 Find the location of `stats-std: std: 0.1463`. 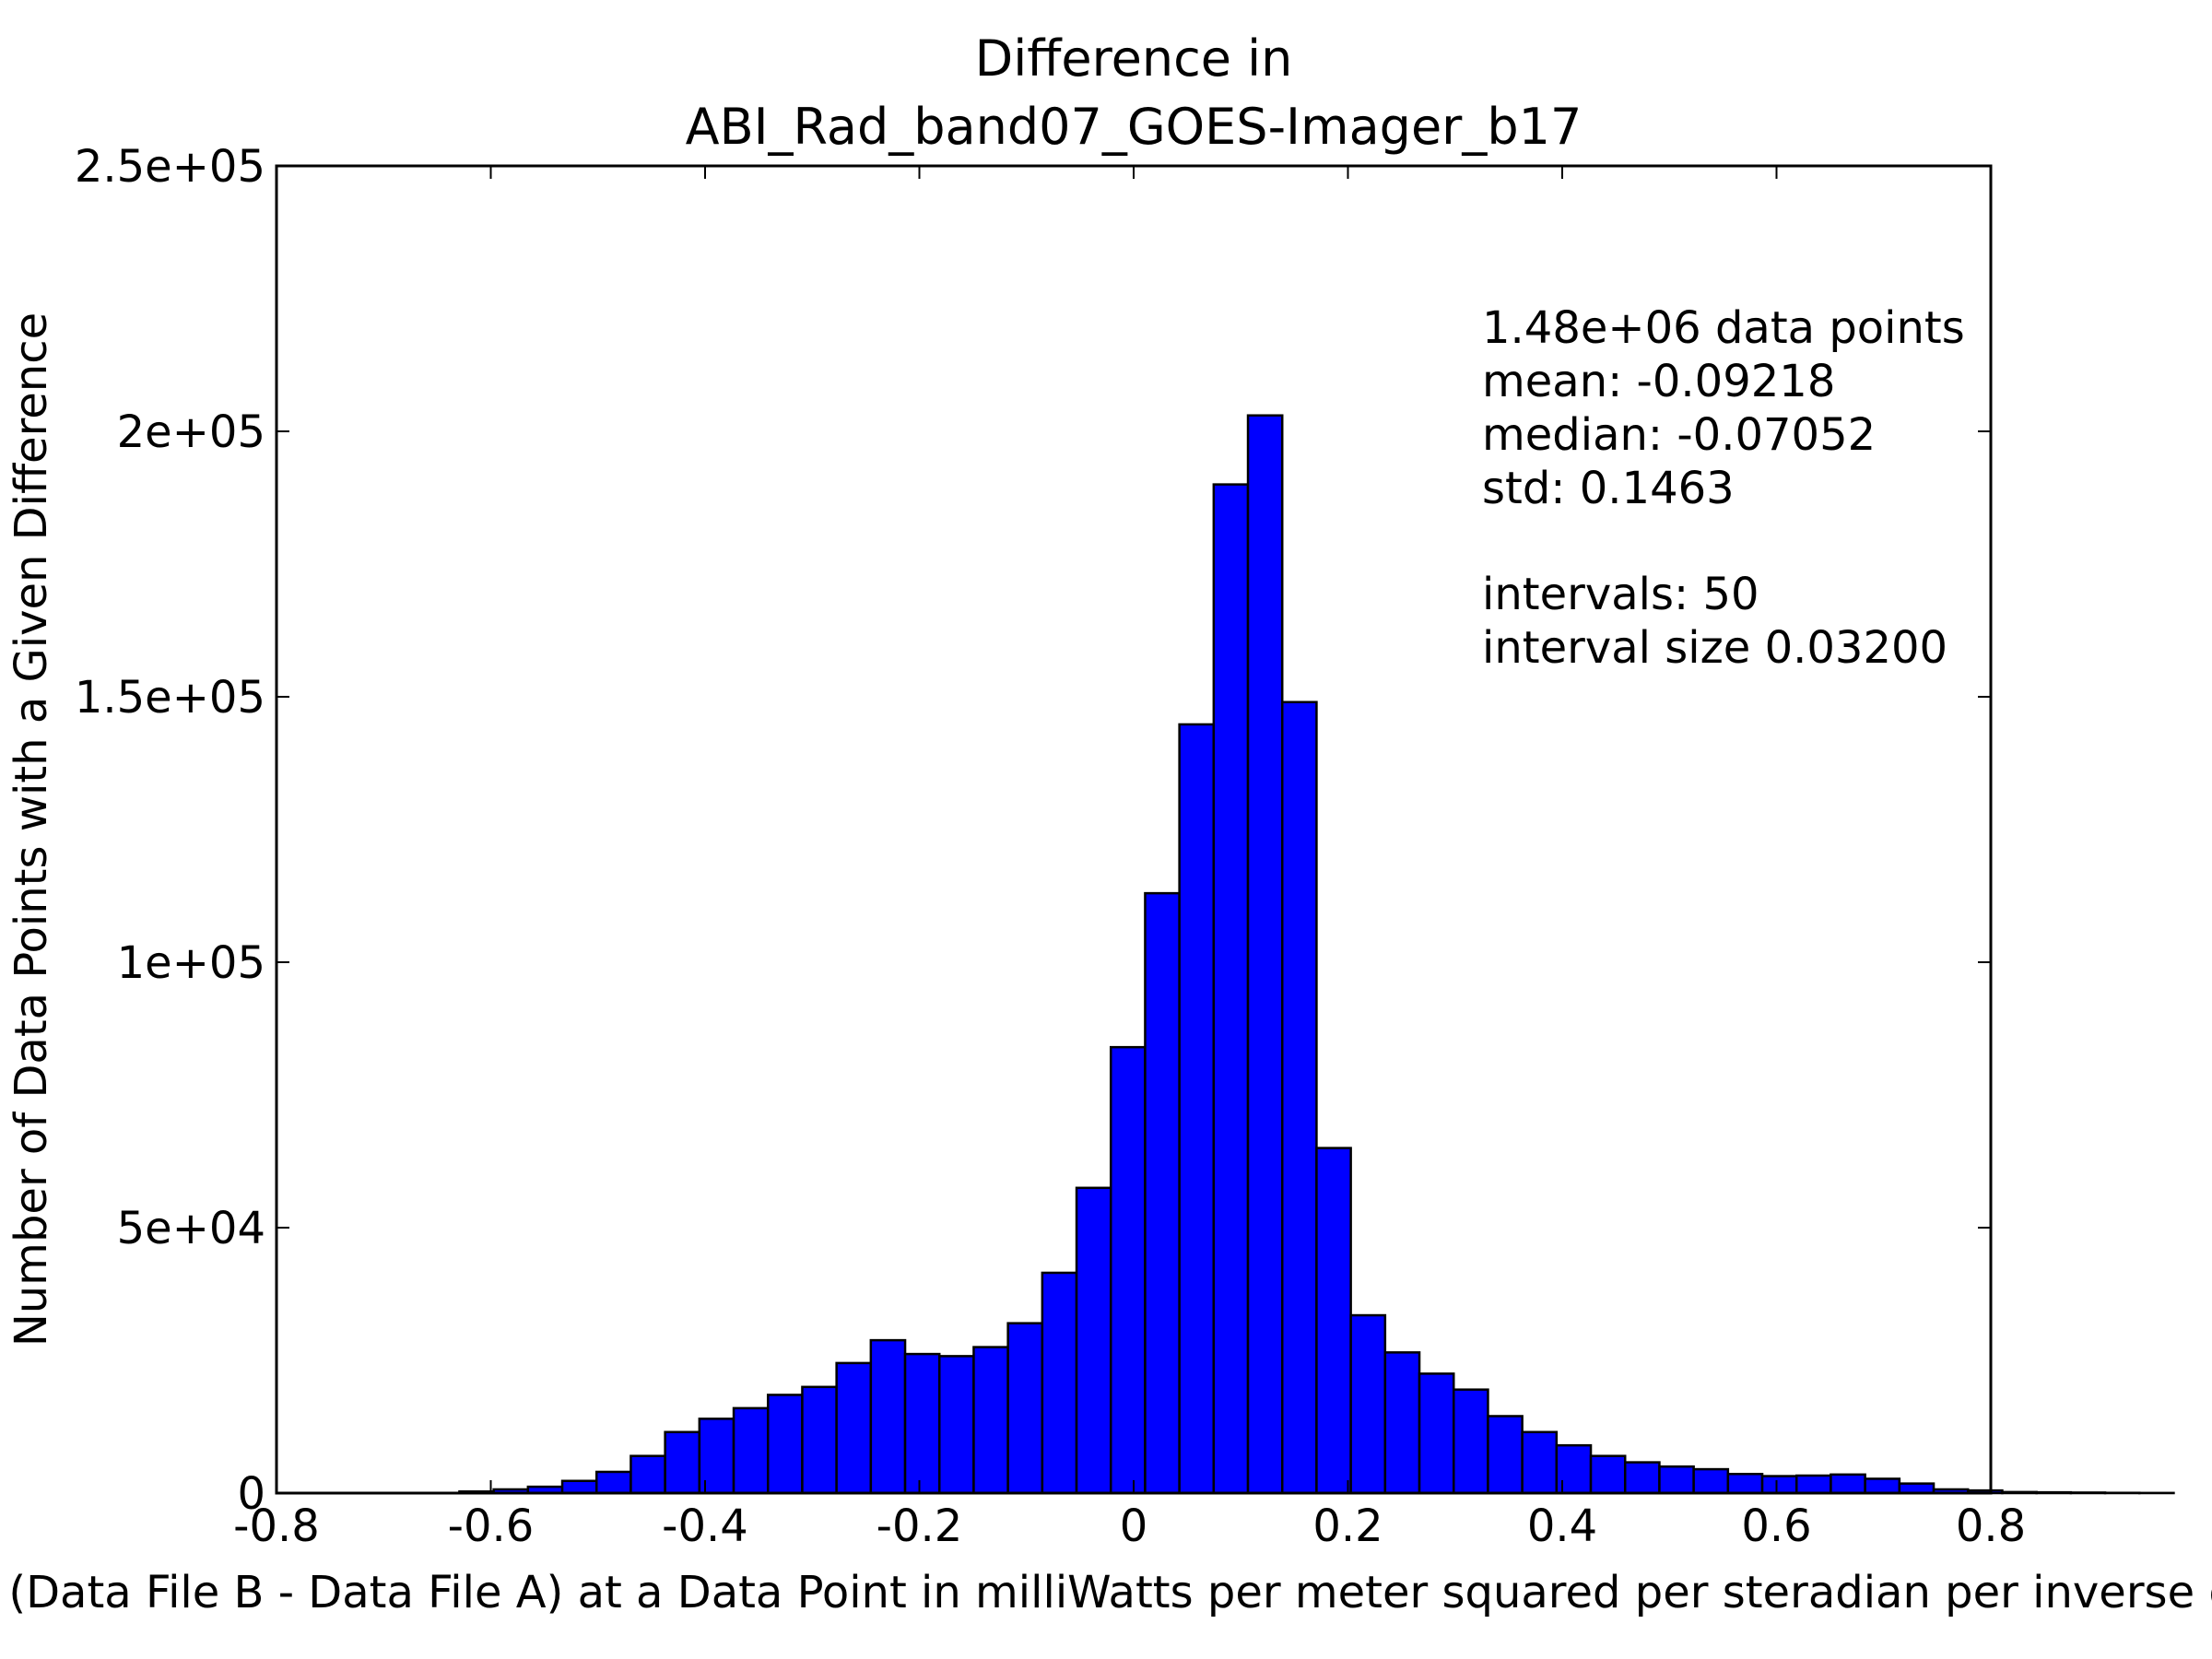

stats-std: std: 0.1463 is located at coordinates (1608, 488).